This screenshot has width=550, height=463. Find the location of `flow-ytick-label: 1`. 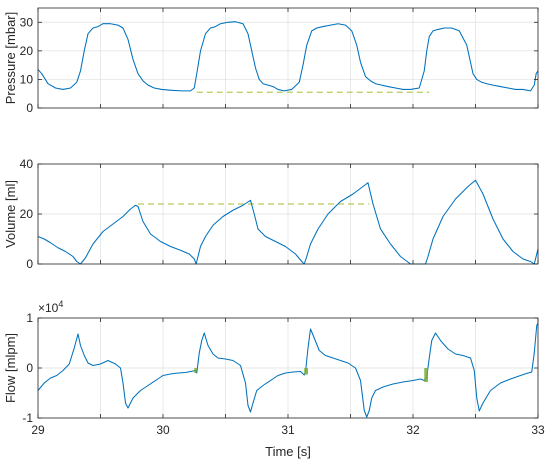

flow-ytick-label: 1 is located at coordinates (29, 318).